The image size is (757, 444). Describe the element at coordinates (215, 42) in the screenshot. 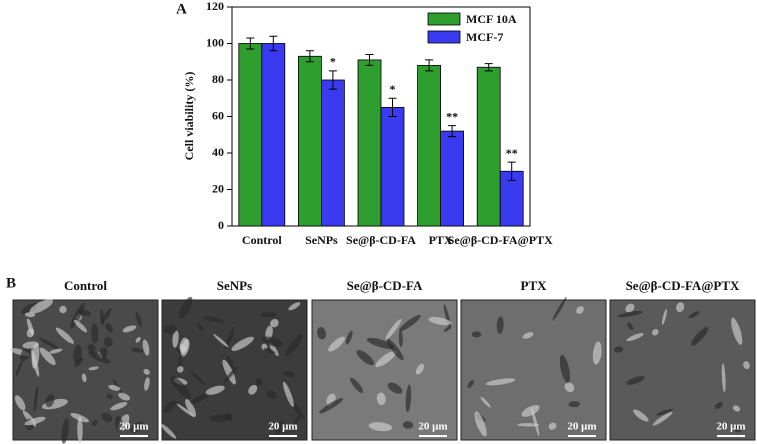

I see `y-tick-label: 100` at that location.